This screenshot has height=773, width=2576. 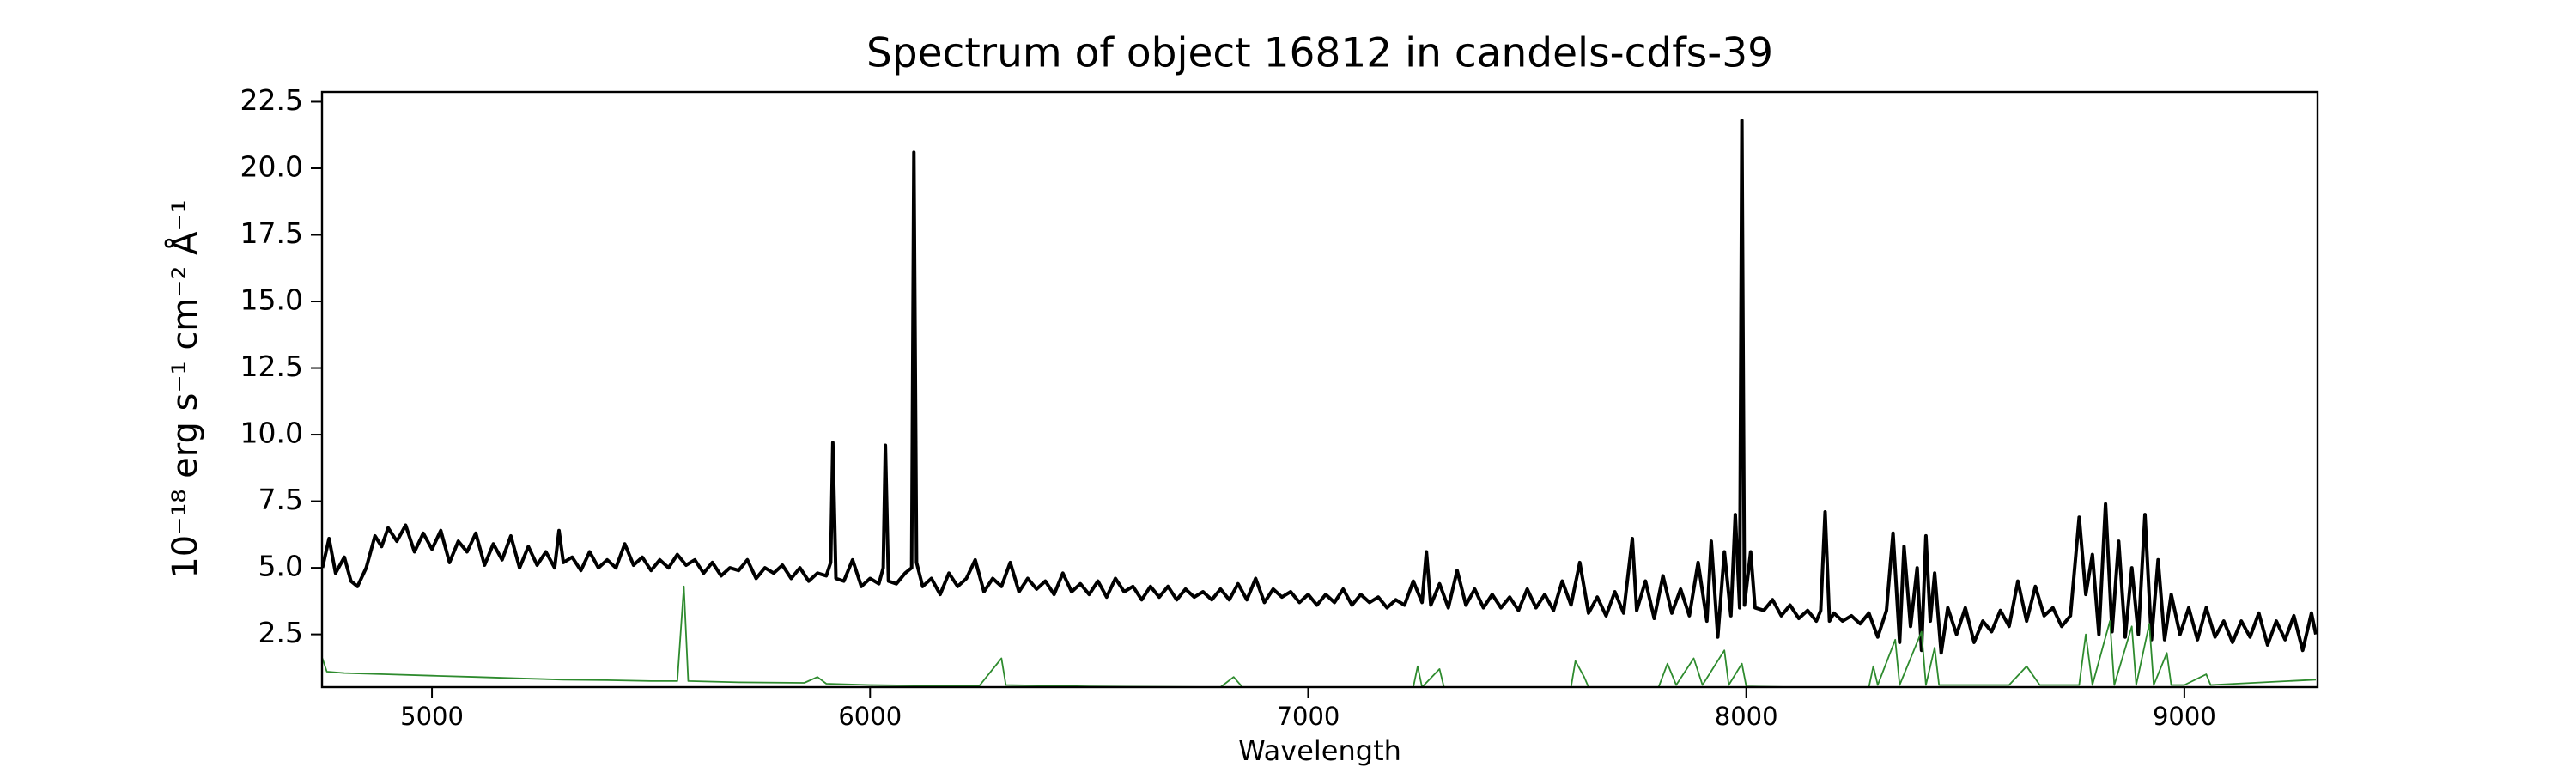 I want to click on x-tick-label: 6000, so click(x=870, y=716).